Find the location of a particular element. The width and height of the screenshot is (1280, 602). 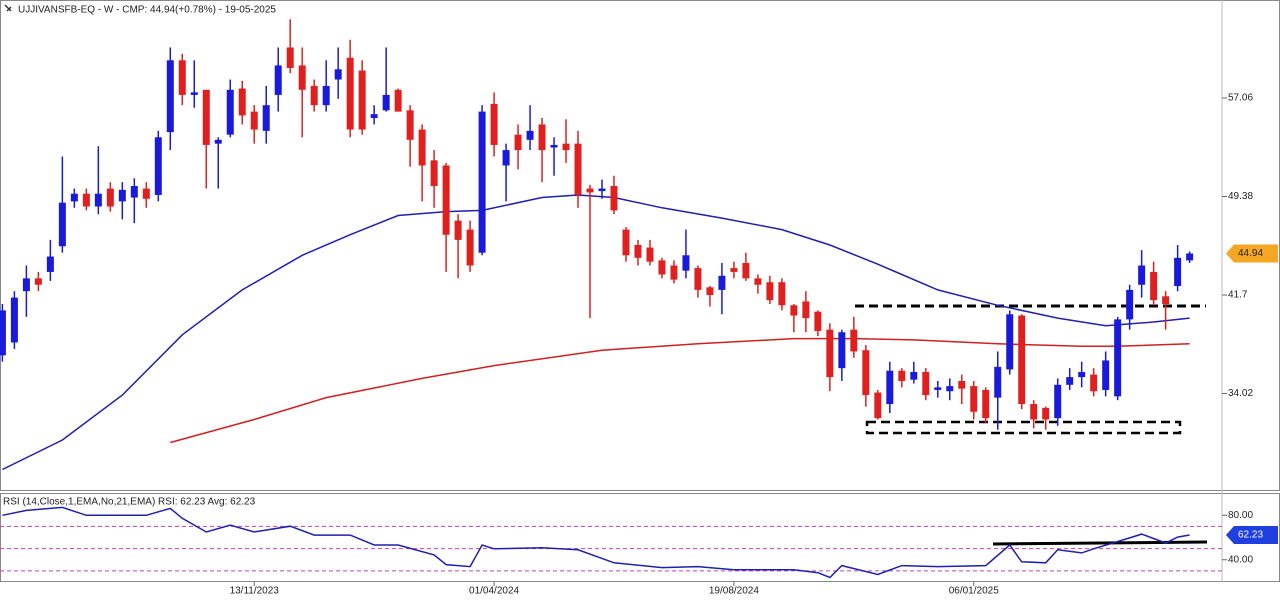

price-tag-label: 44.94 is located at coordinates (1250, 253).